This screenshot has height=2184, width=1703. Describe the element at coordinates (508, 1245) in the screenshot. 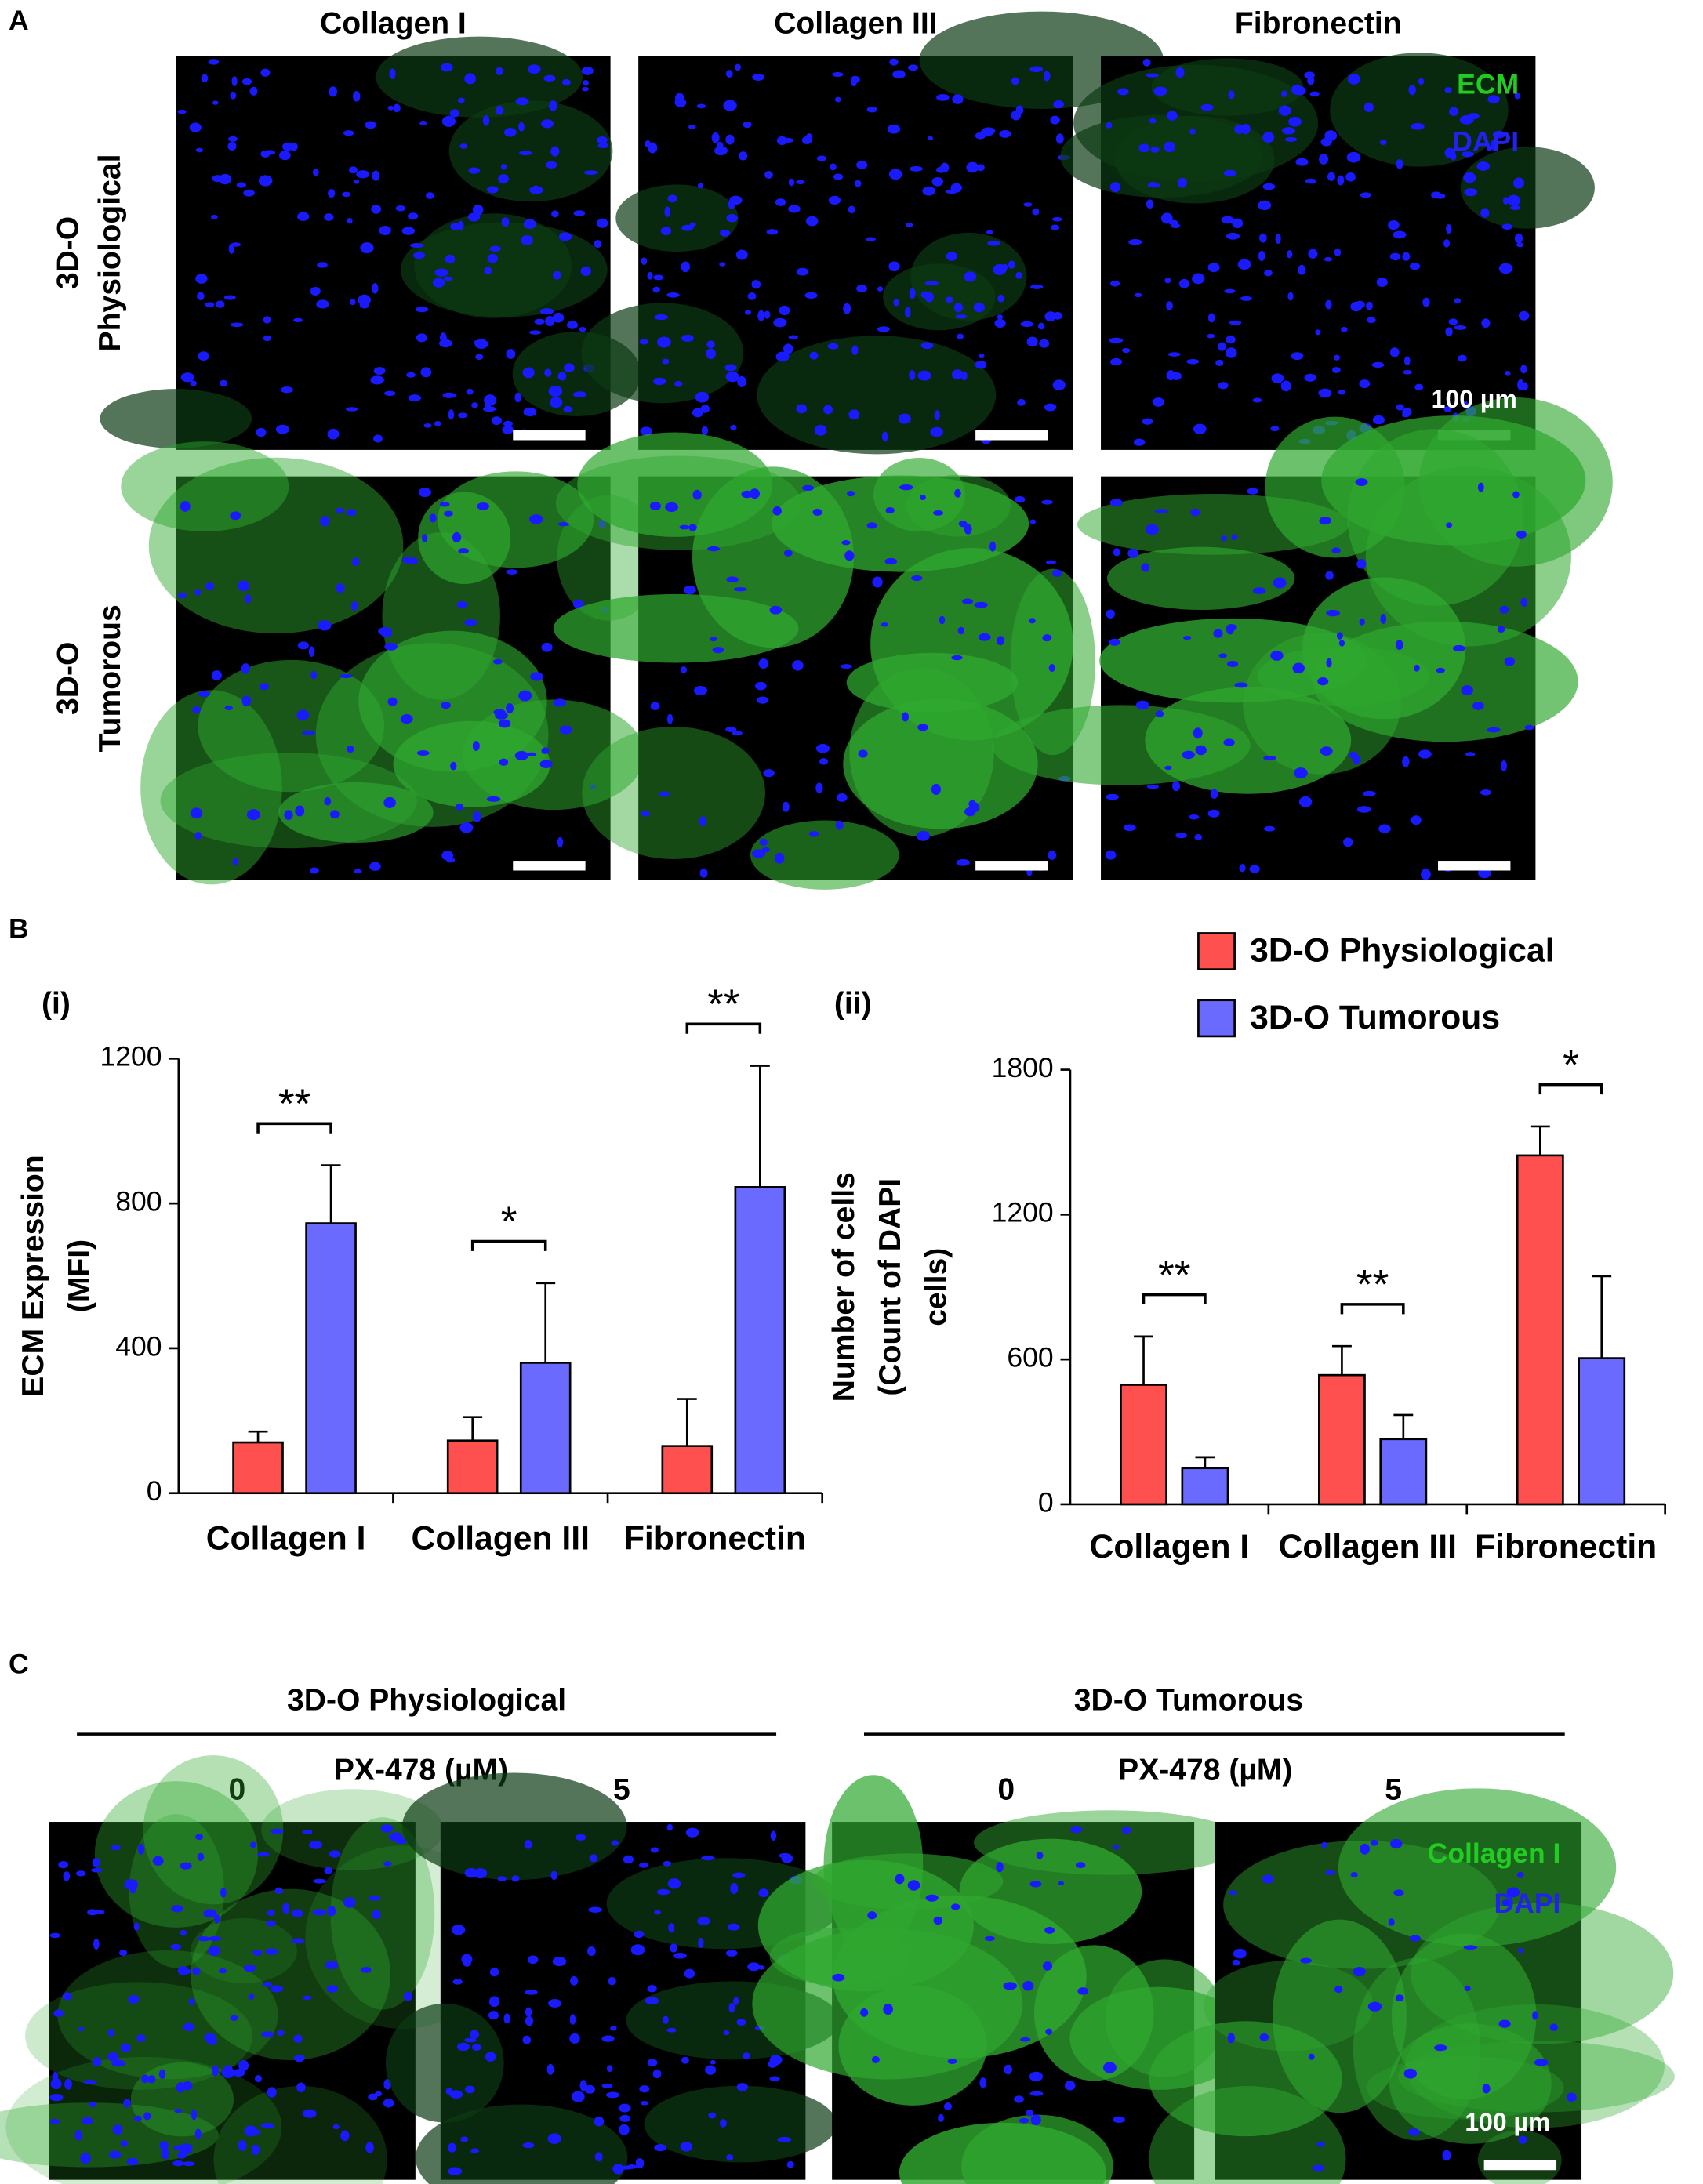

I see `significance-bracket` at that location.